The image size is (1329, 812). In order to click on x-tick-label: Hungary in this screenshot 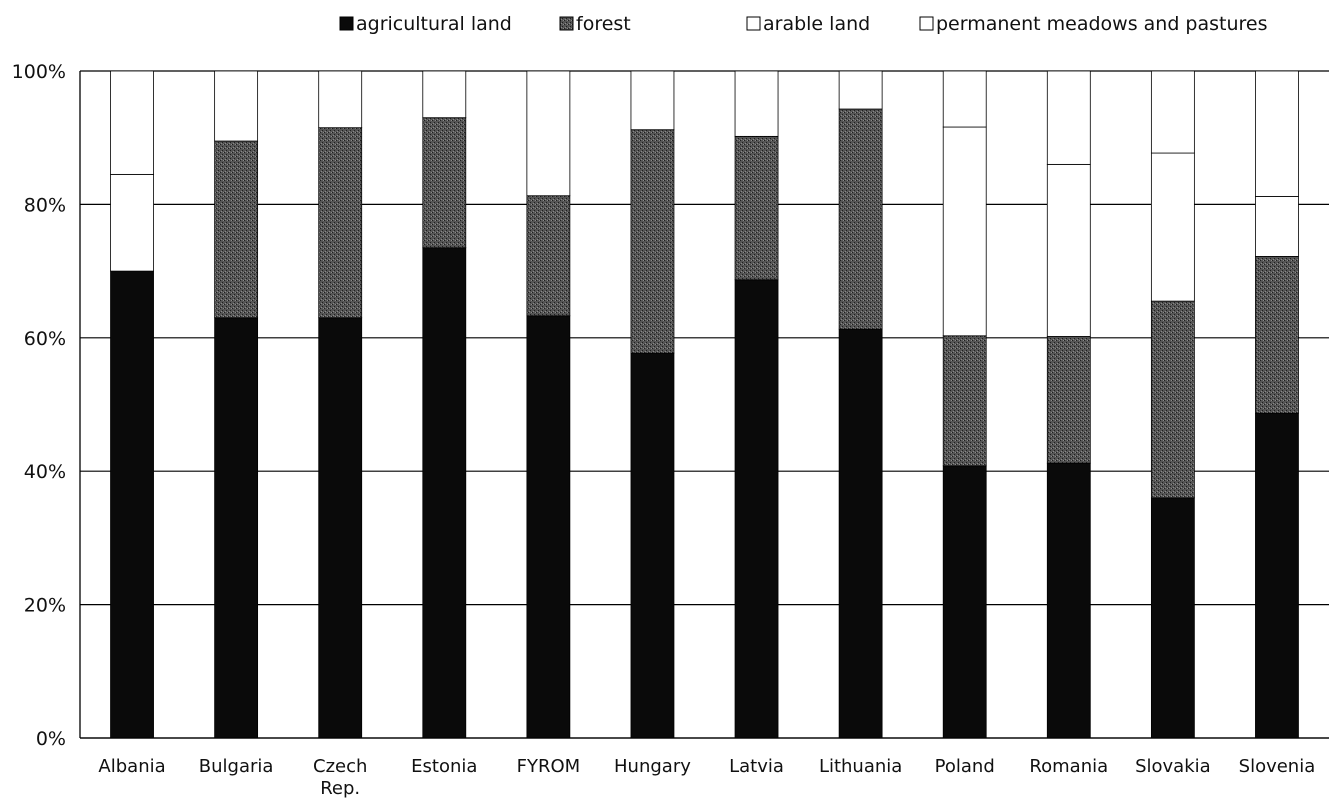, I will do `click(652, 766)`.